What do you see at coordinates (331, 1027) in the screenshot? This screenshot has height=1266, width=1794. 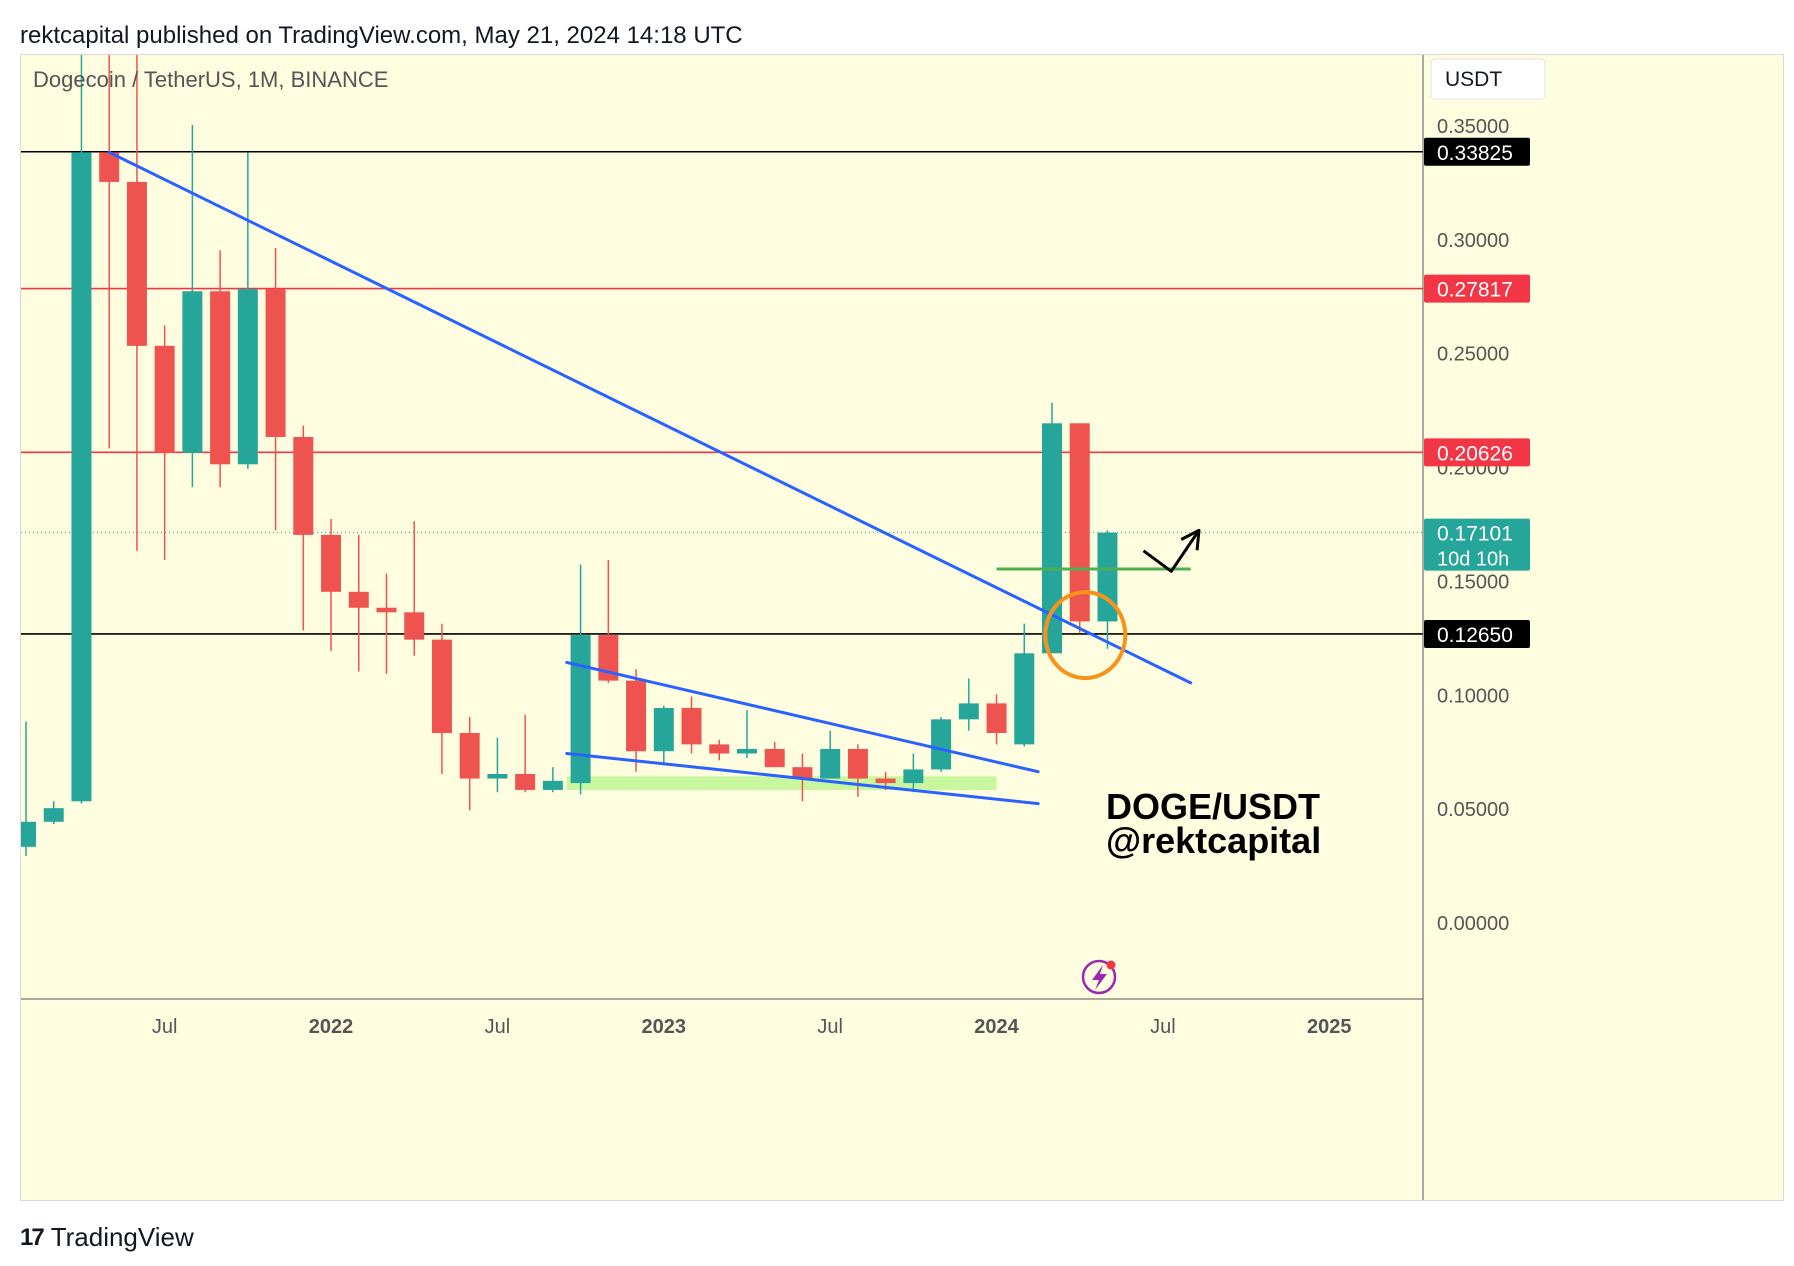 I see `x-tick-label: 2022` at bounding box center [331, 1027].